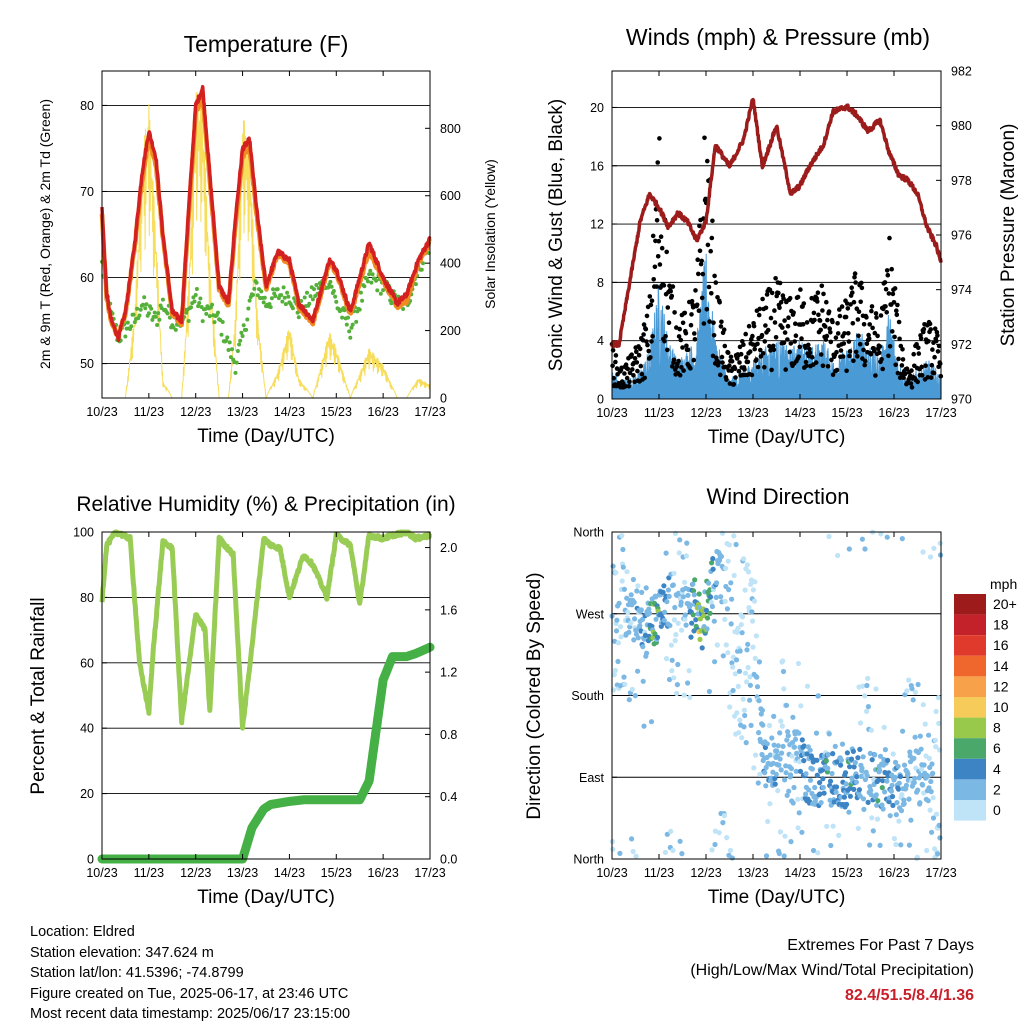 This screenshot has height=1025, width=1024. Describe the element at coordinates (429, 873) in the screenshot. I see `humidity-xtick-label: 17/23` at that location.